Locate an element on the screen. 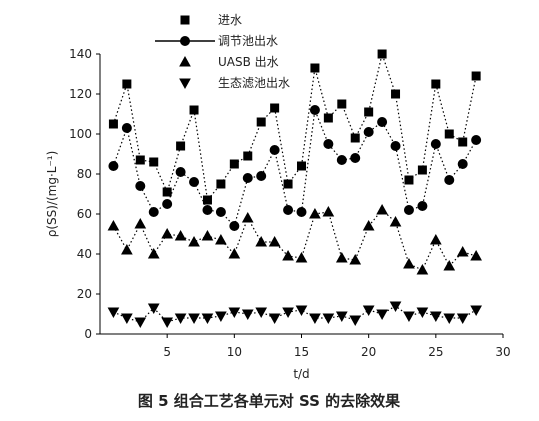 Image resolution: width=539 pixels, height=421 pixels. legend-item: 调节池出水 is located at coordinates (216, 41).